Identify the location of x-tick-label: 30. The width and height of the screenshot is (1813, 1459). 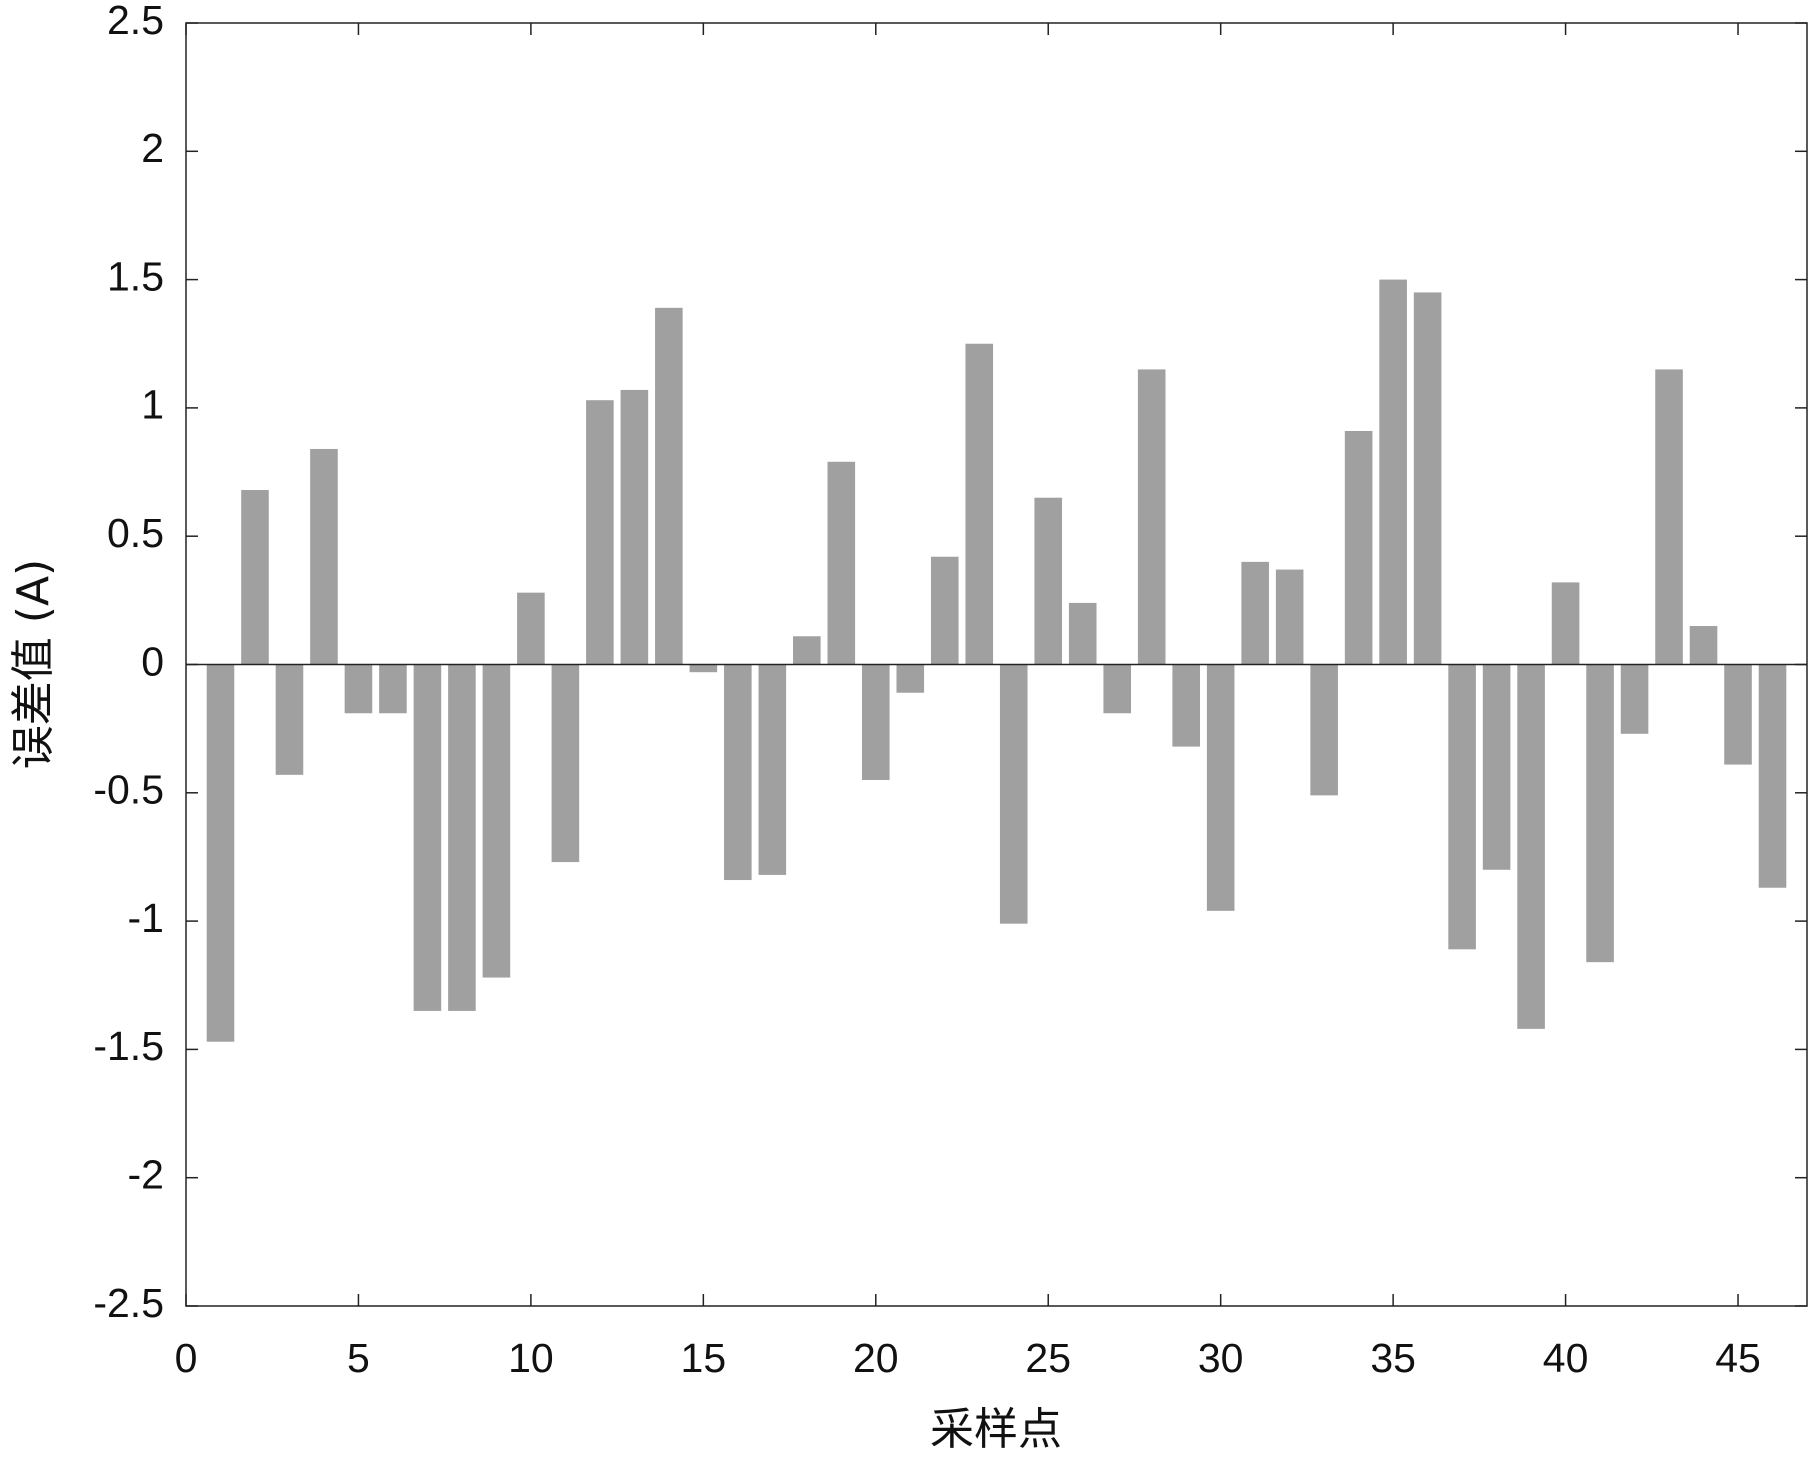
(1221, 1358).